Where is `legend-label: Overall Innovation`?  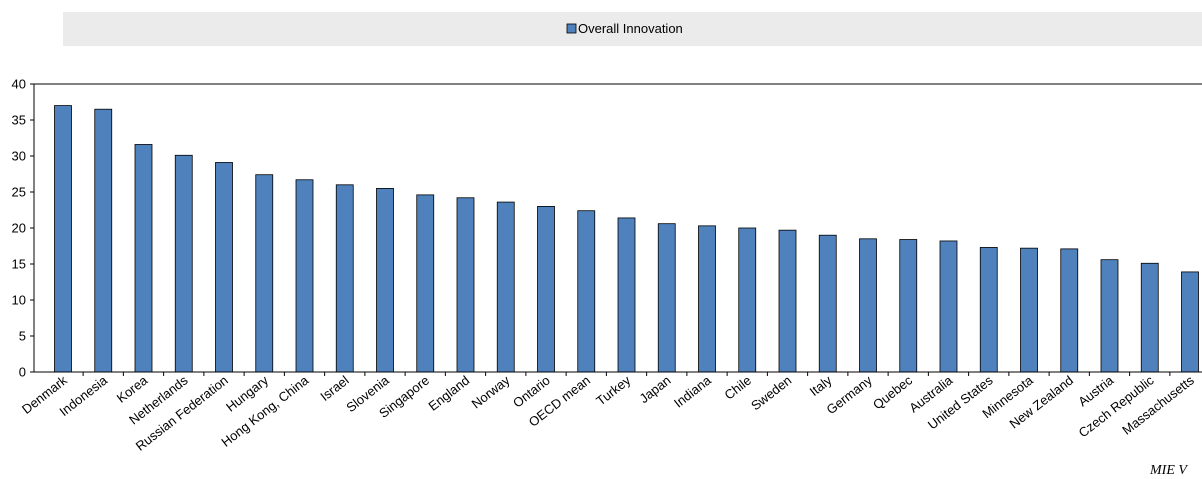 legend-label: Overall Innovation is located at coordinates (630, 28).